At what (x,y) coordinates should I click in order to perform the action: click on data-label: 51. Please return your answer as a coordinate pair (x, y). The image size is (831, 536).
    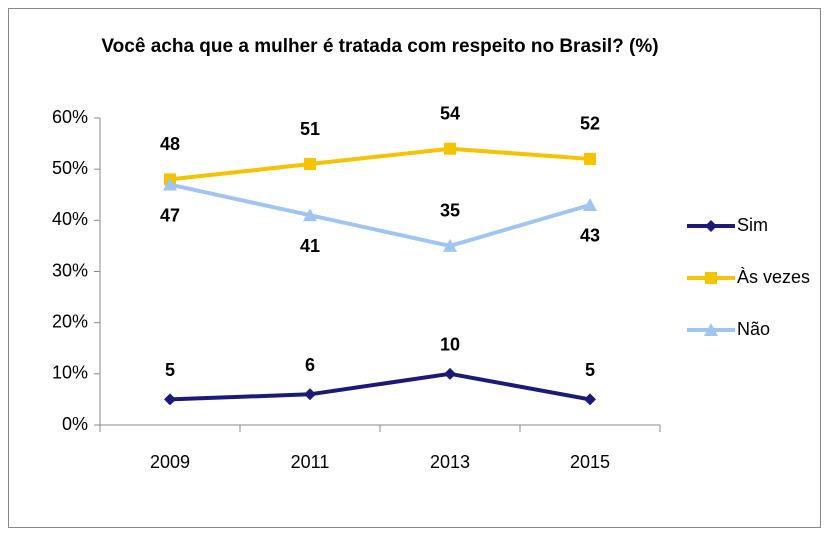
    Looking at the image, I should click on (310, 129).